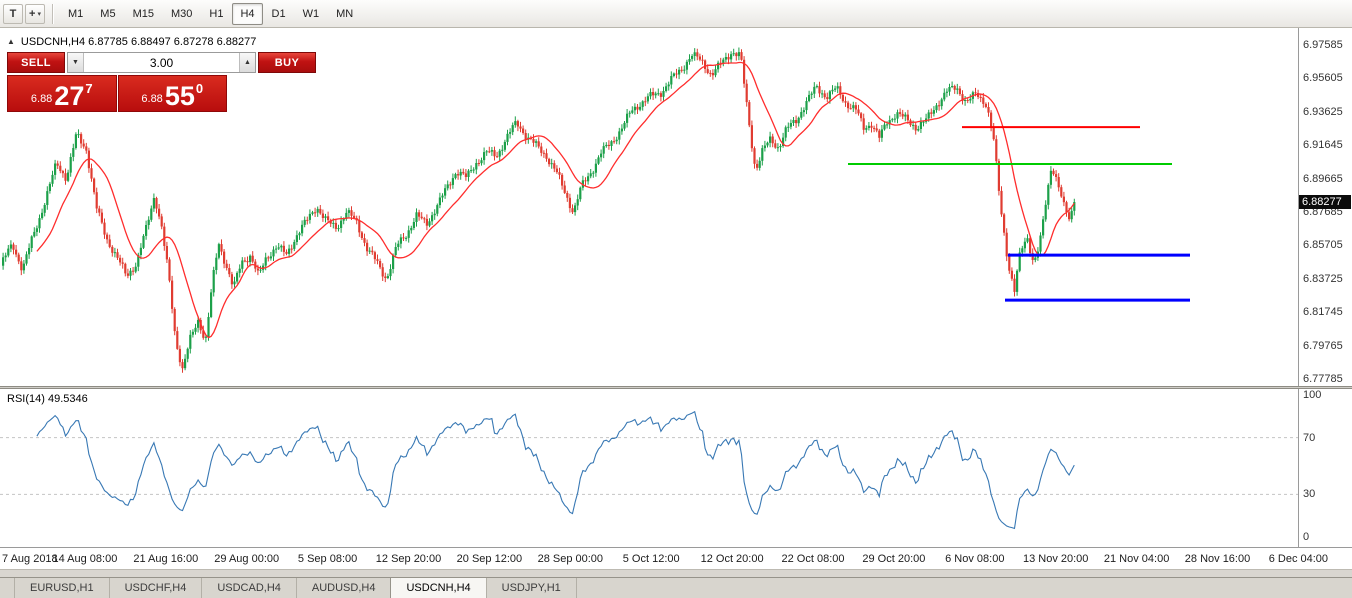  I want to click on time-axis-label: 13 Nov 20:00, so click(1055, 559).